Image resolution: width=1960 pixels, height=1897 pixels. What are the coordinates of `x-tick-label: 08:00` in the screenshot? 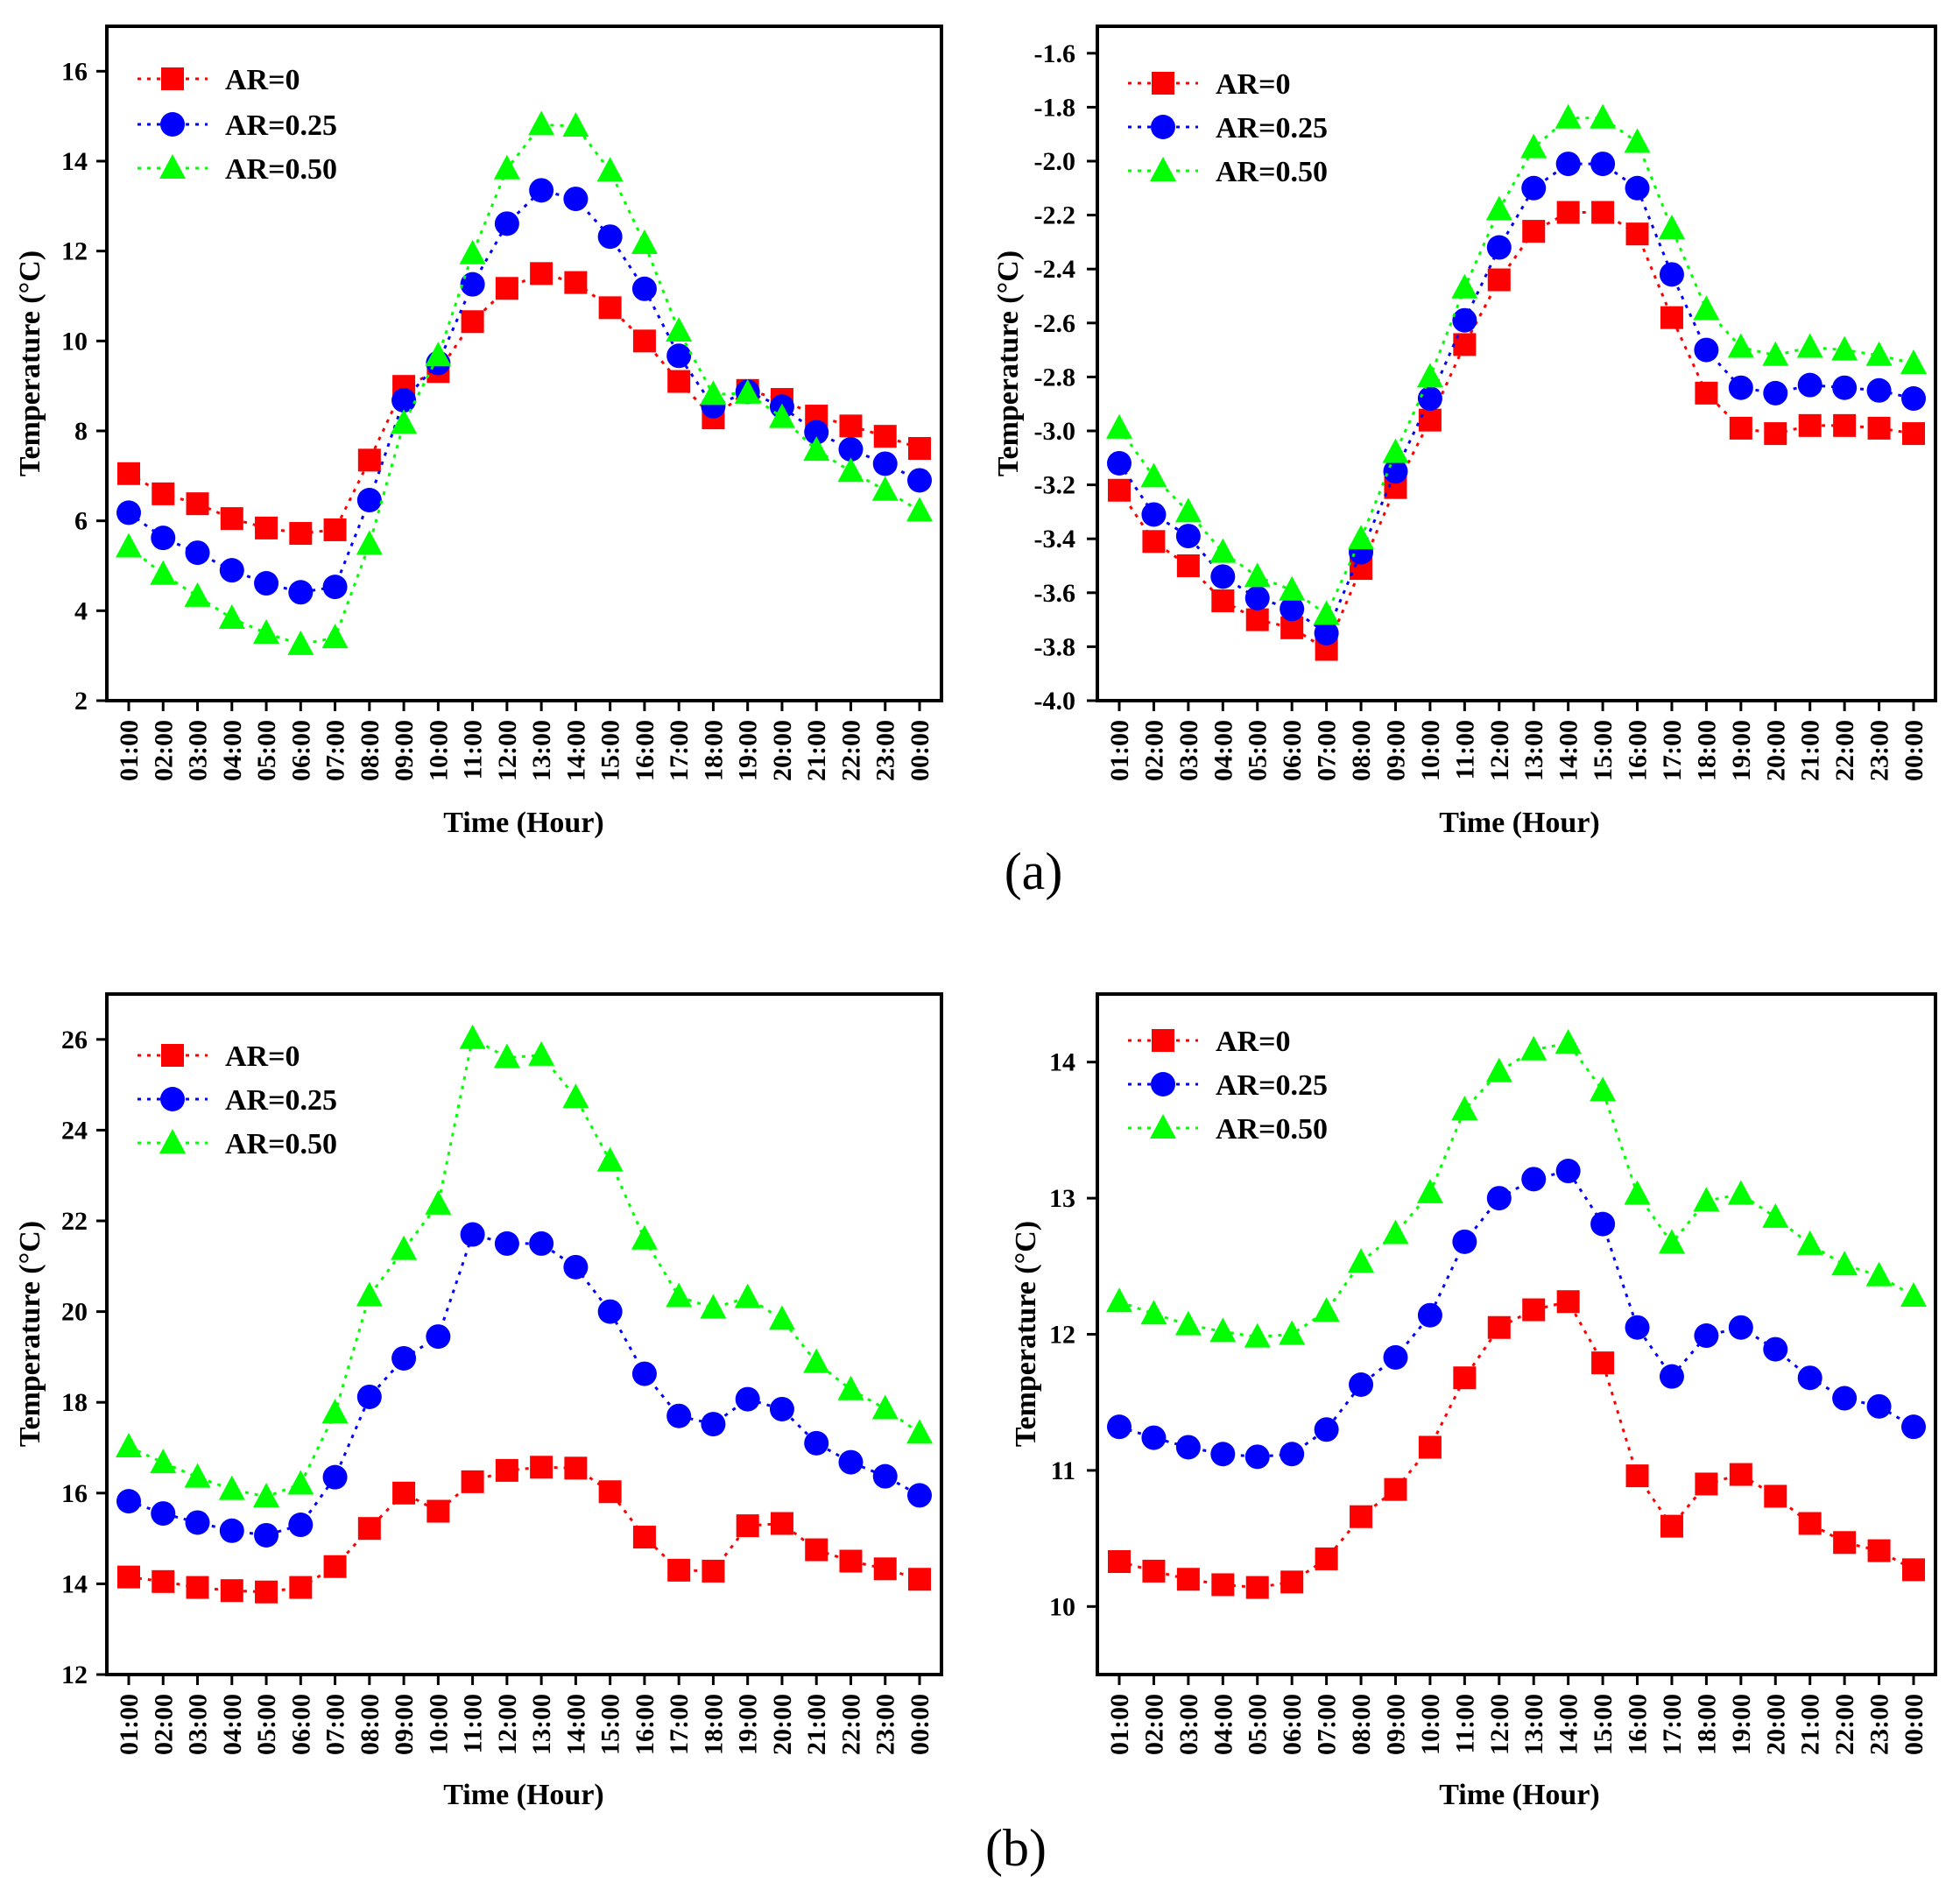 It's located at (370, 1724).